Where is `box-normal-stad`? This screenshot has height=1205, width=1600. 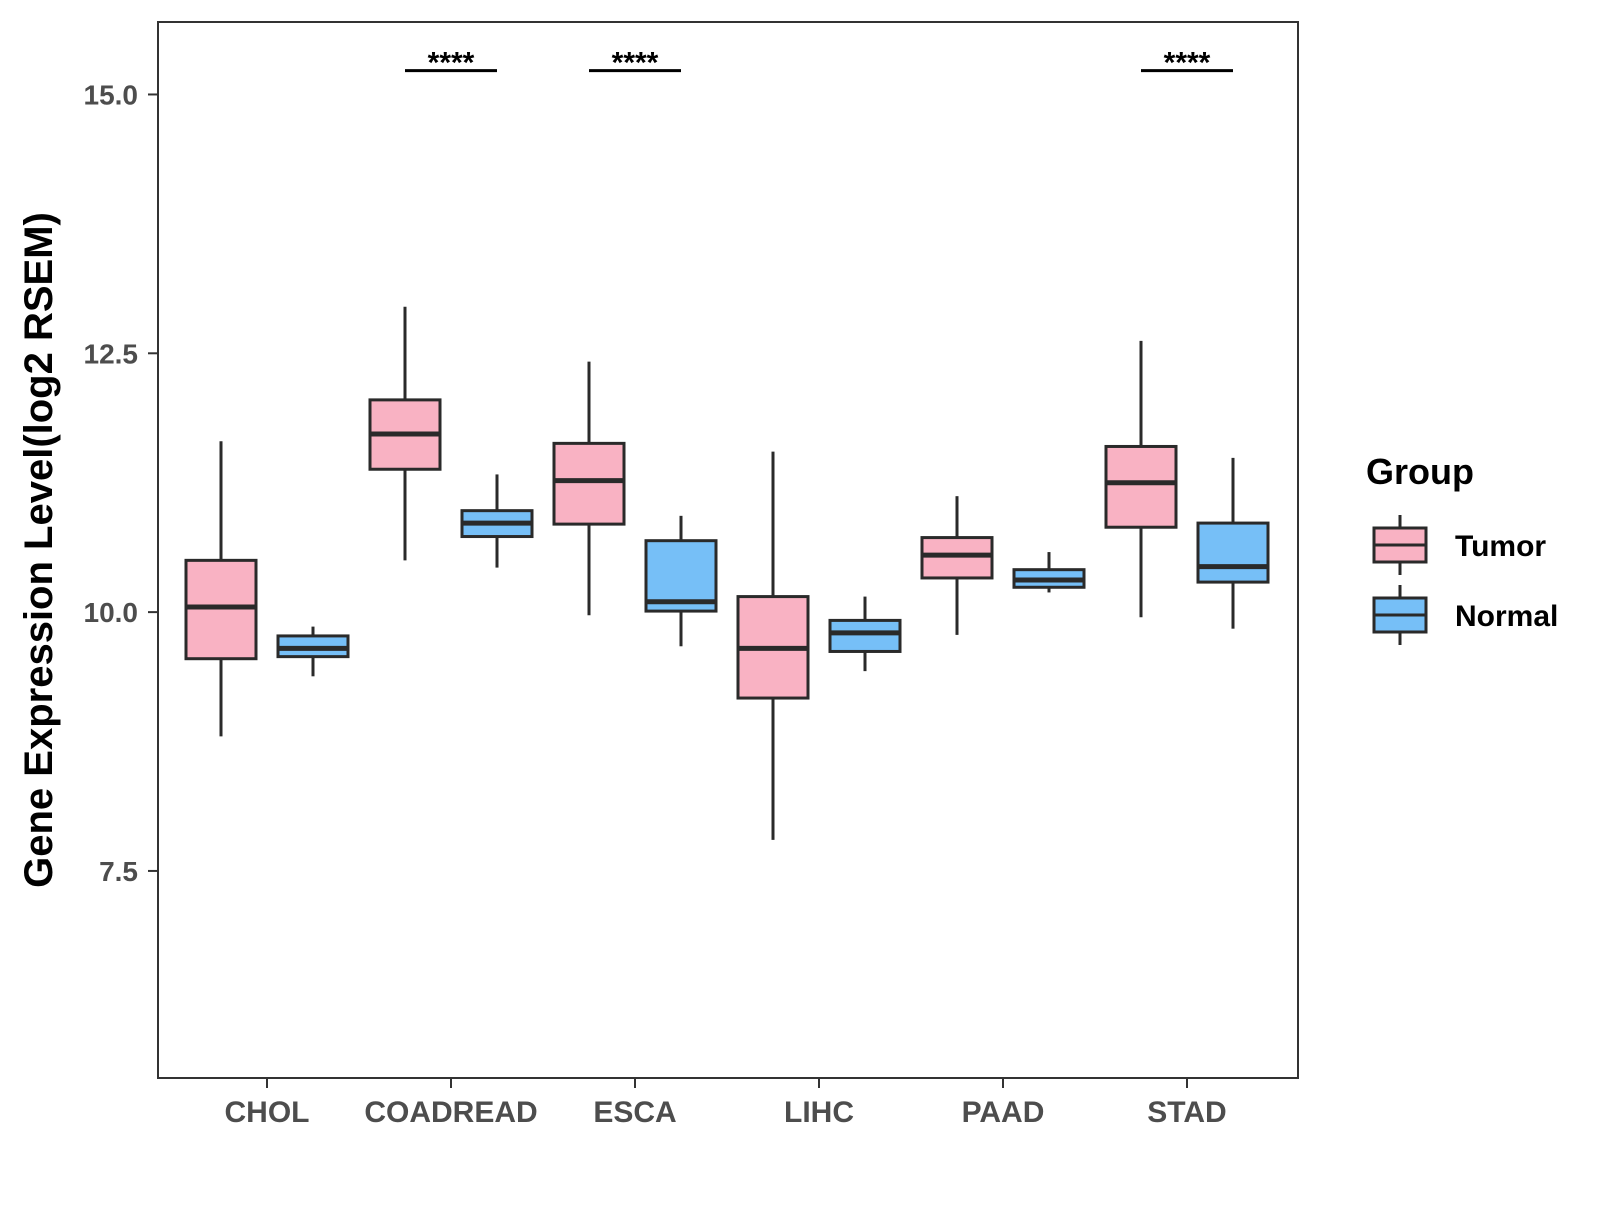 box-normal-stad is located at coordinates (1233, 543).